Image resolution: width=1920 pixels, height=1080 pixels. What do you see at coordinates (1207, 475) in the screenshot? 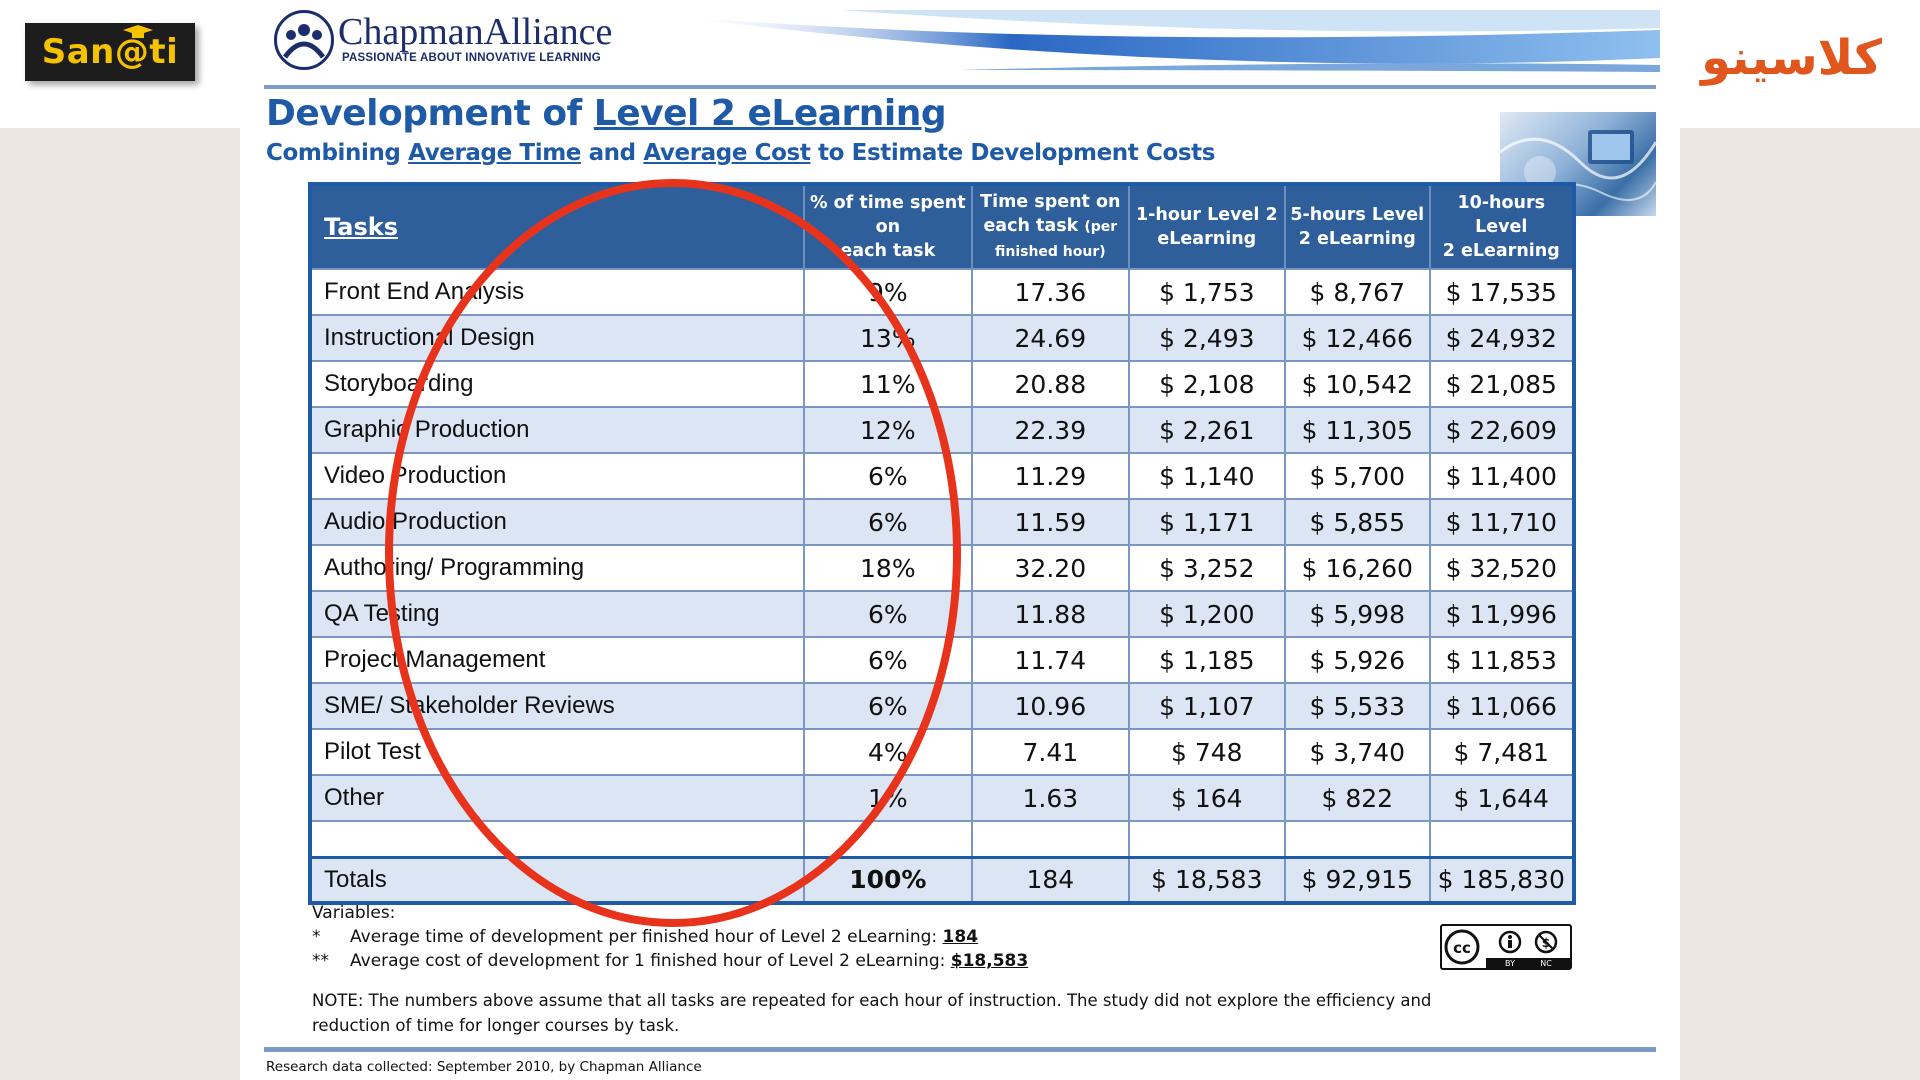
I see `cost-1h-cell: $ 1,140` at bounding box center [1207, 475].